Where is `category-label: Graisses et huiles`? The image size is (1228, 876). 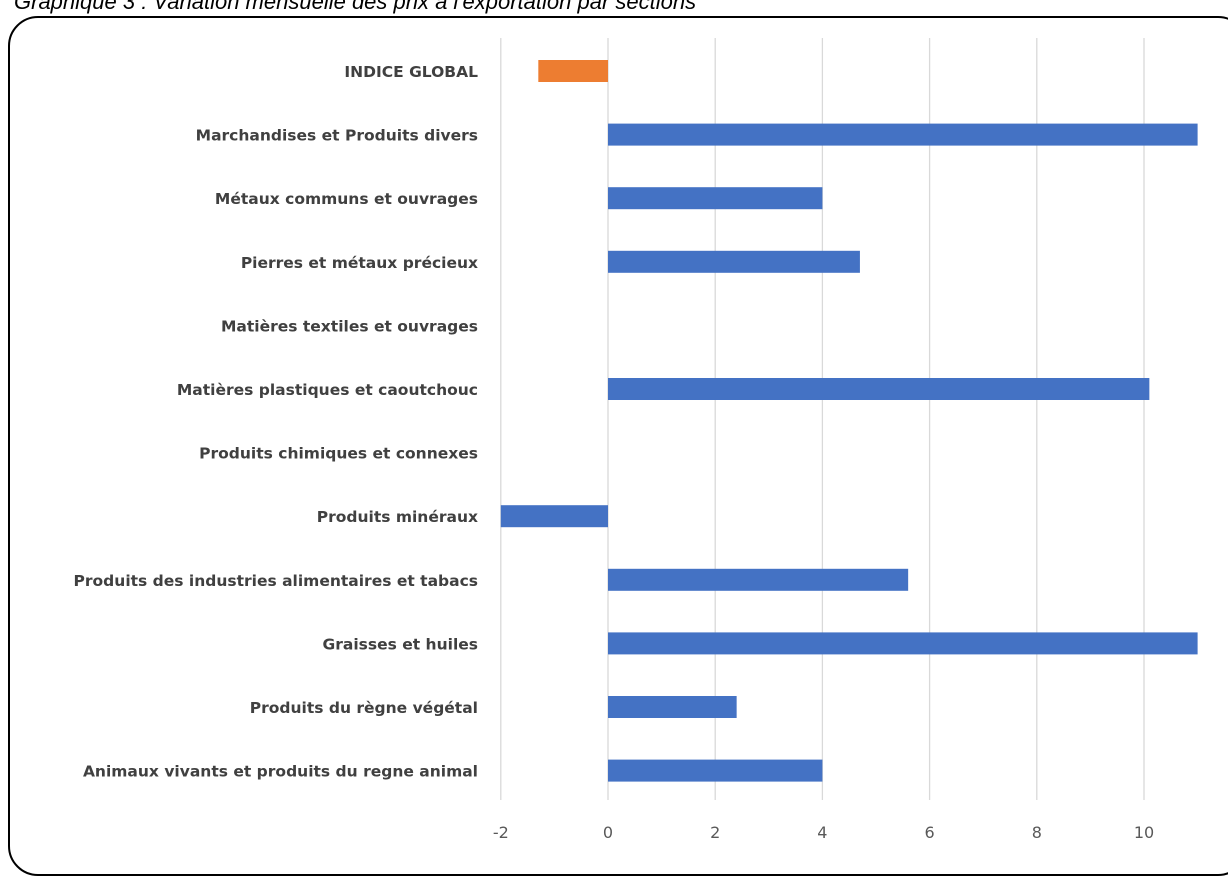
category-label: Graisses et huiles is located at coordinates (400, 644).